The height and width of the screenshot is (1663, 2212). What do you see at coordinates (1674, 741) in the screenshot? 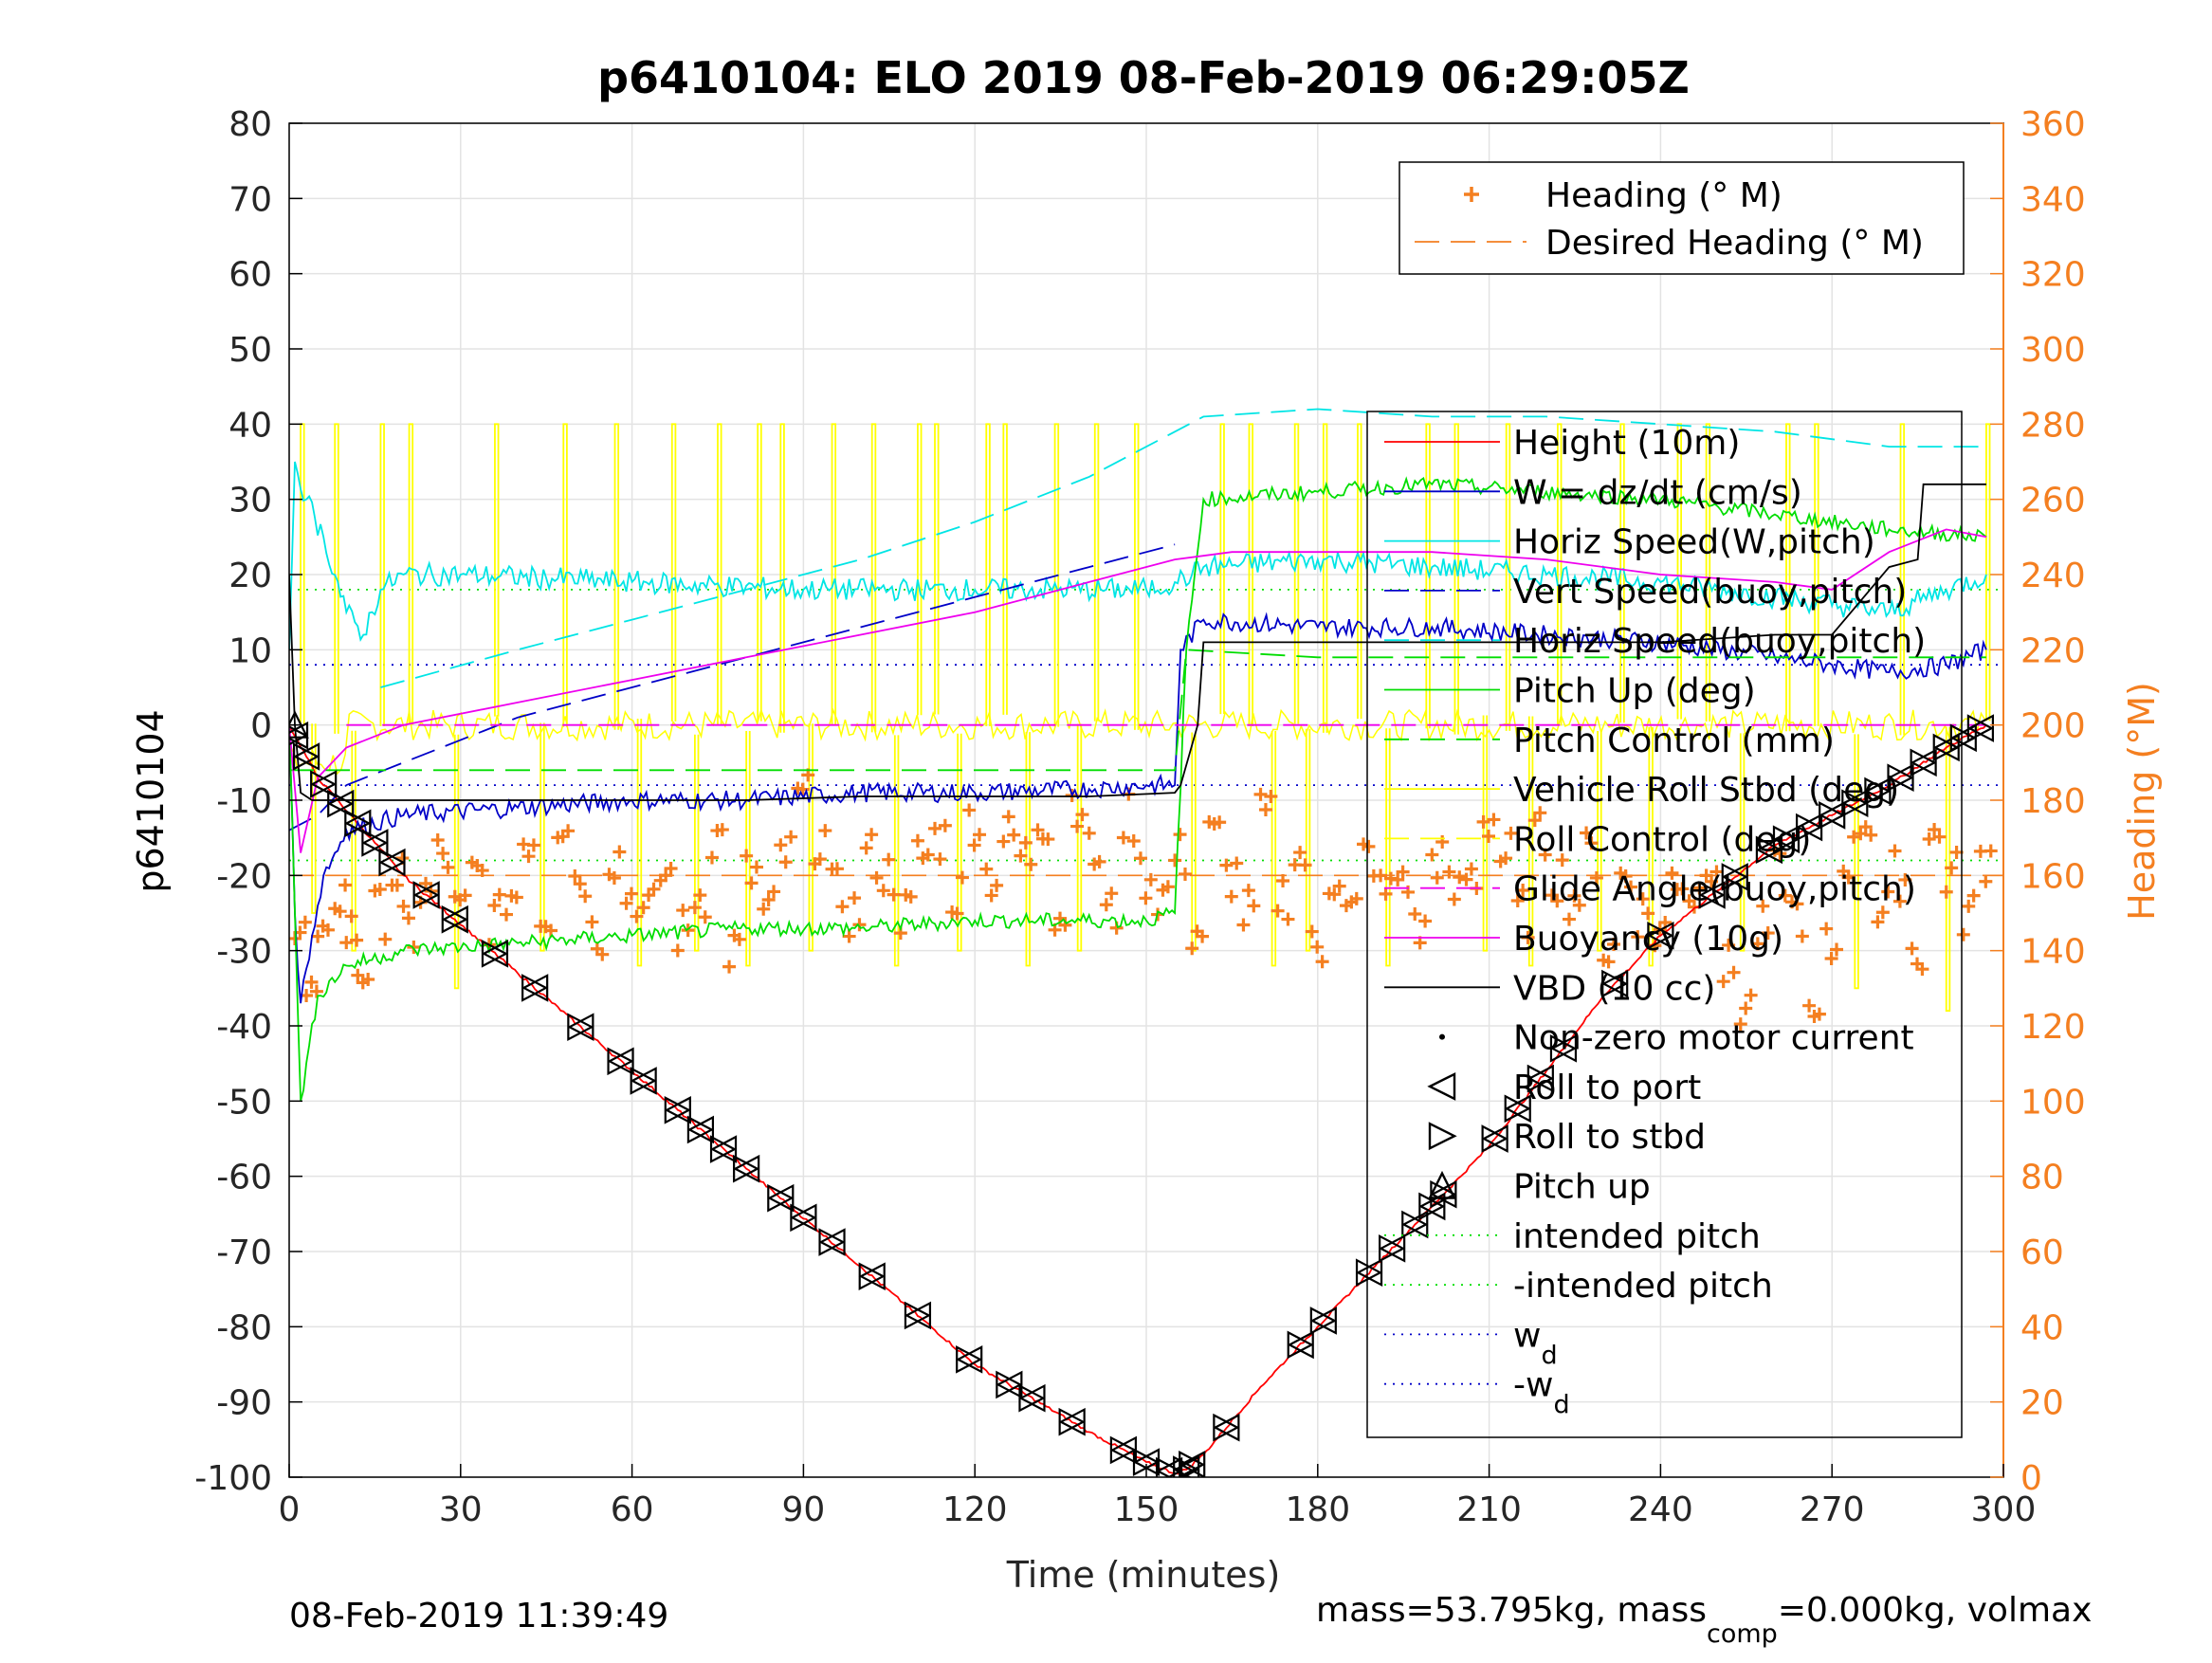
I see `legend-label: Pitch Control (mm)` at bounding box center [1674, 741].